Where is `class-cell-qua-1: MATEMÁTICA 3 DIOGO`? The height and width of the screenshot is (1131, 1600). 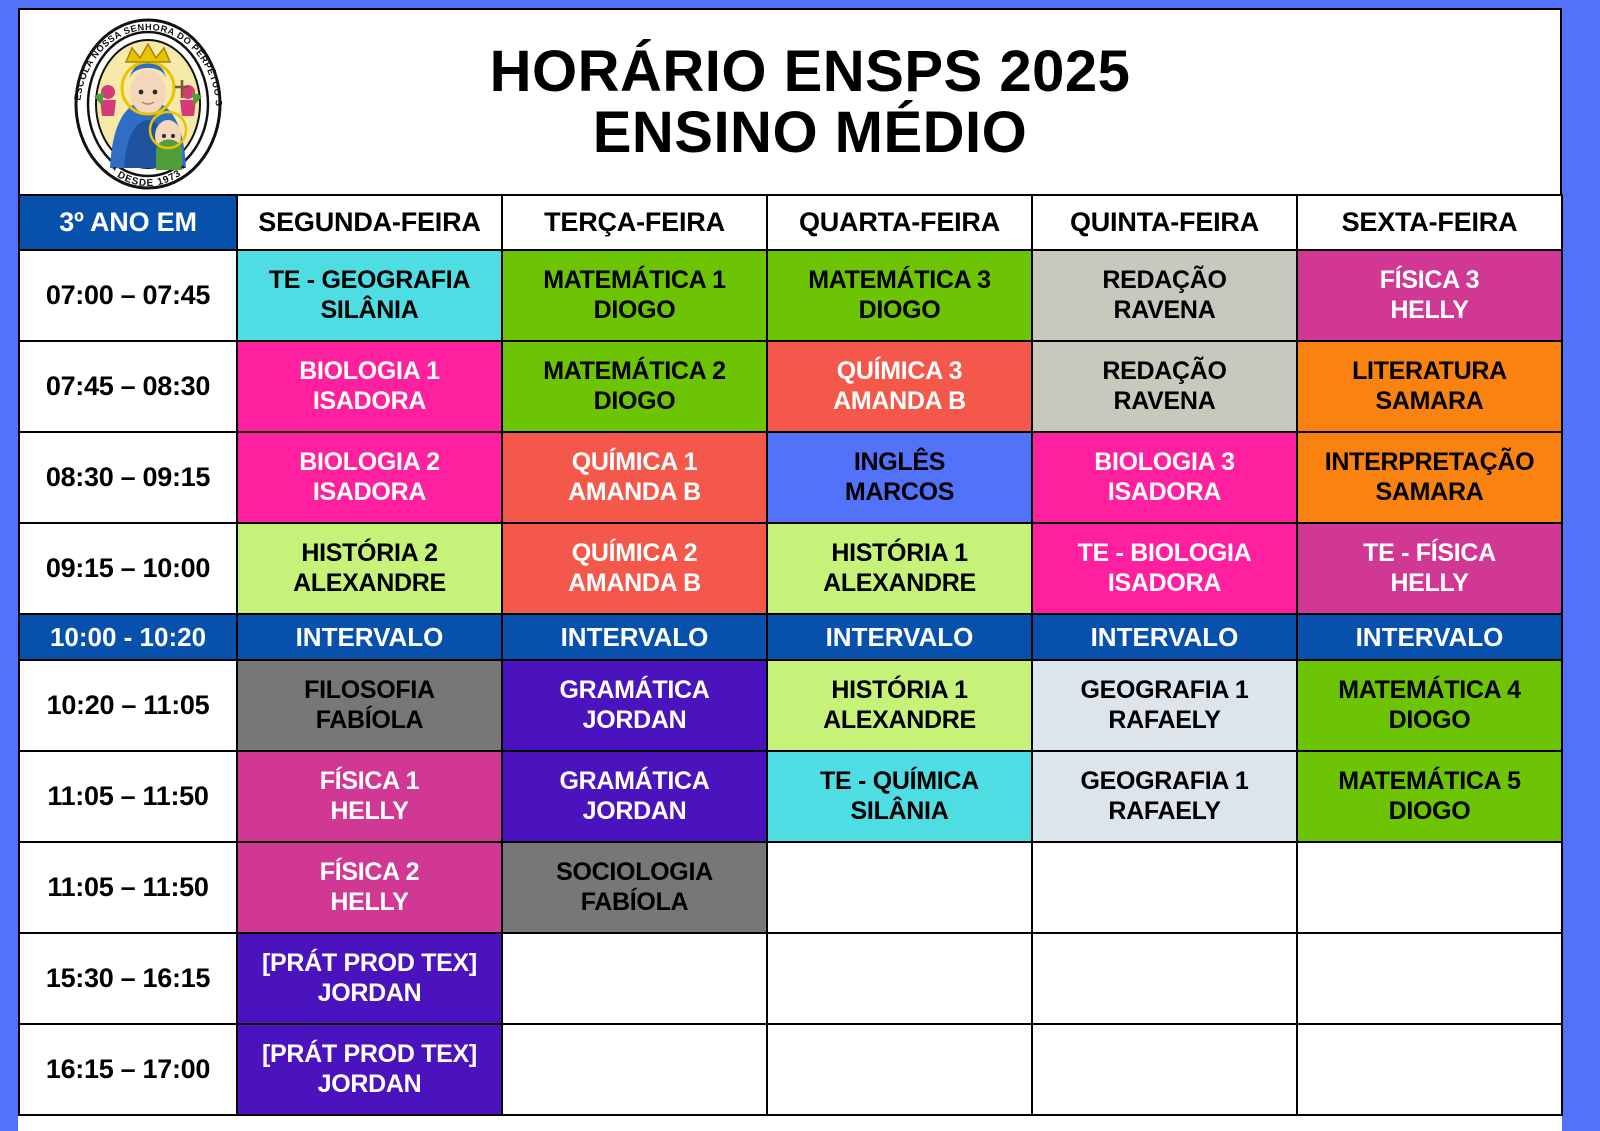 class-cell-qua-1: MATEMÁTICA 3 DIOGO is located at coordinates (899, 295).